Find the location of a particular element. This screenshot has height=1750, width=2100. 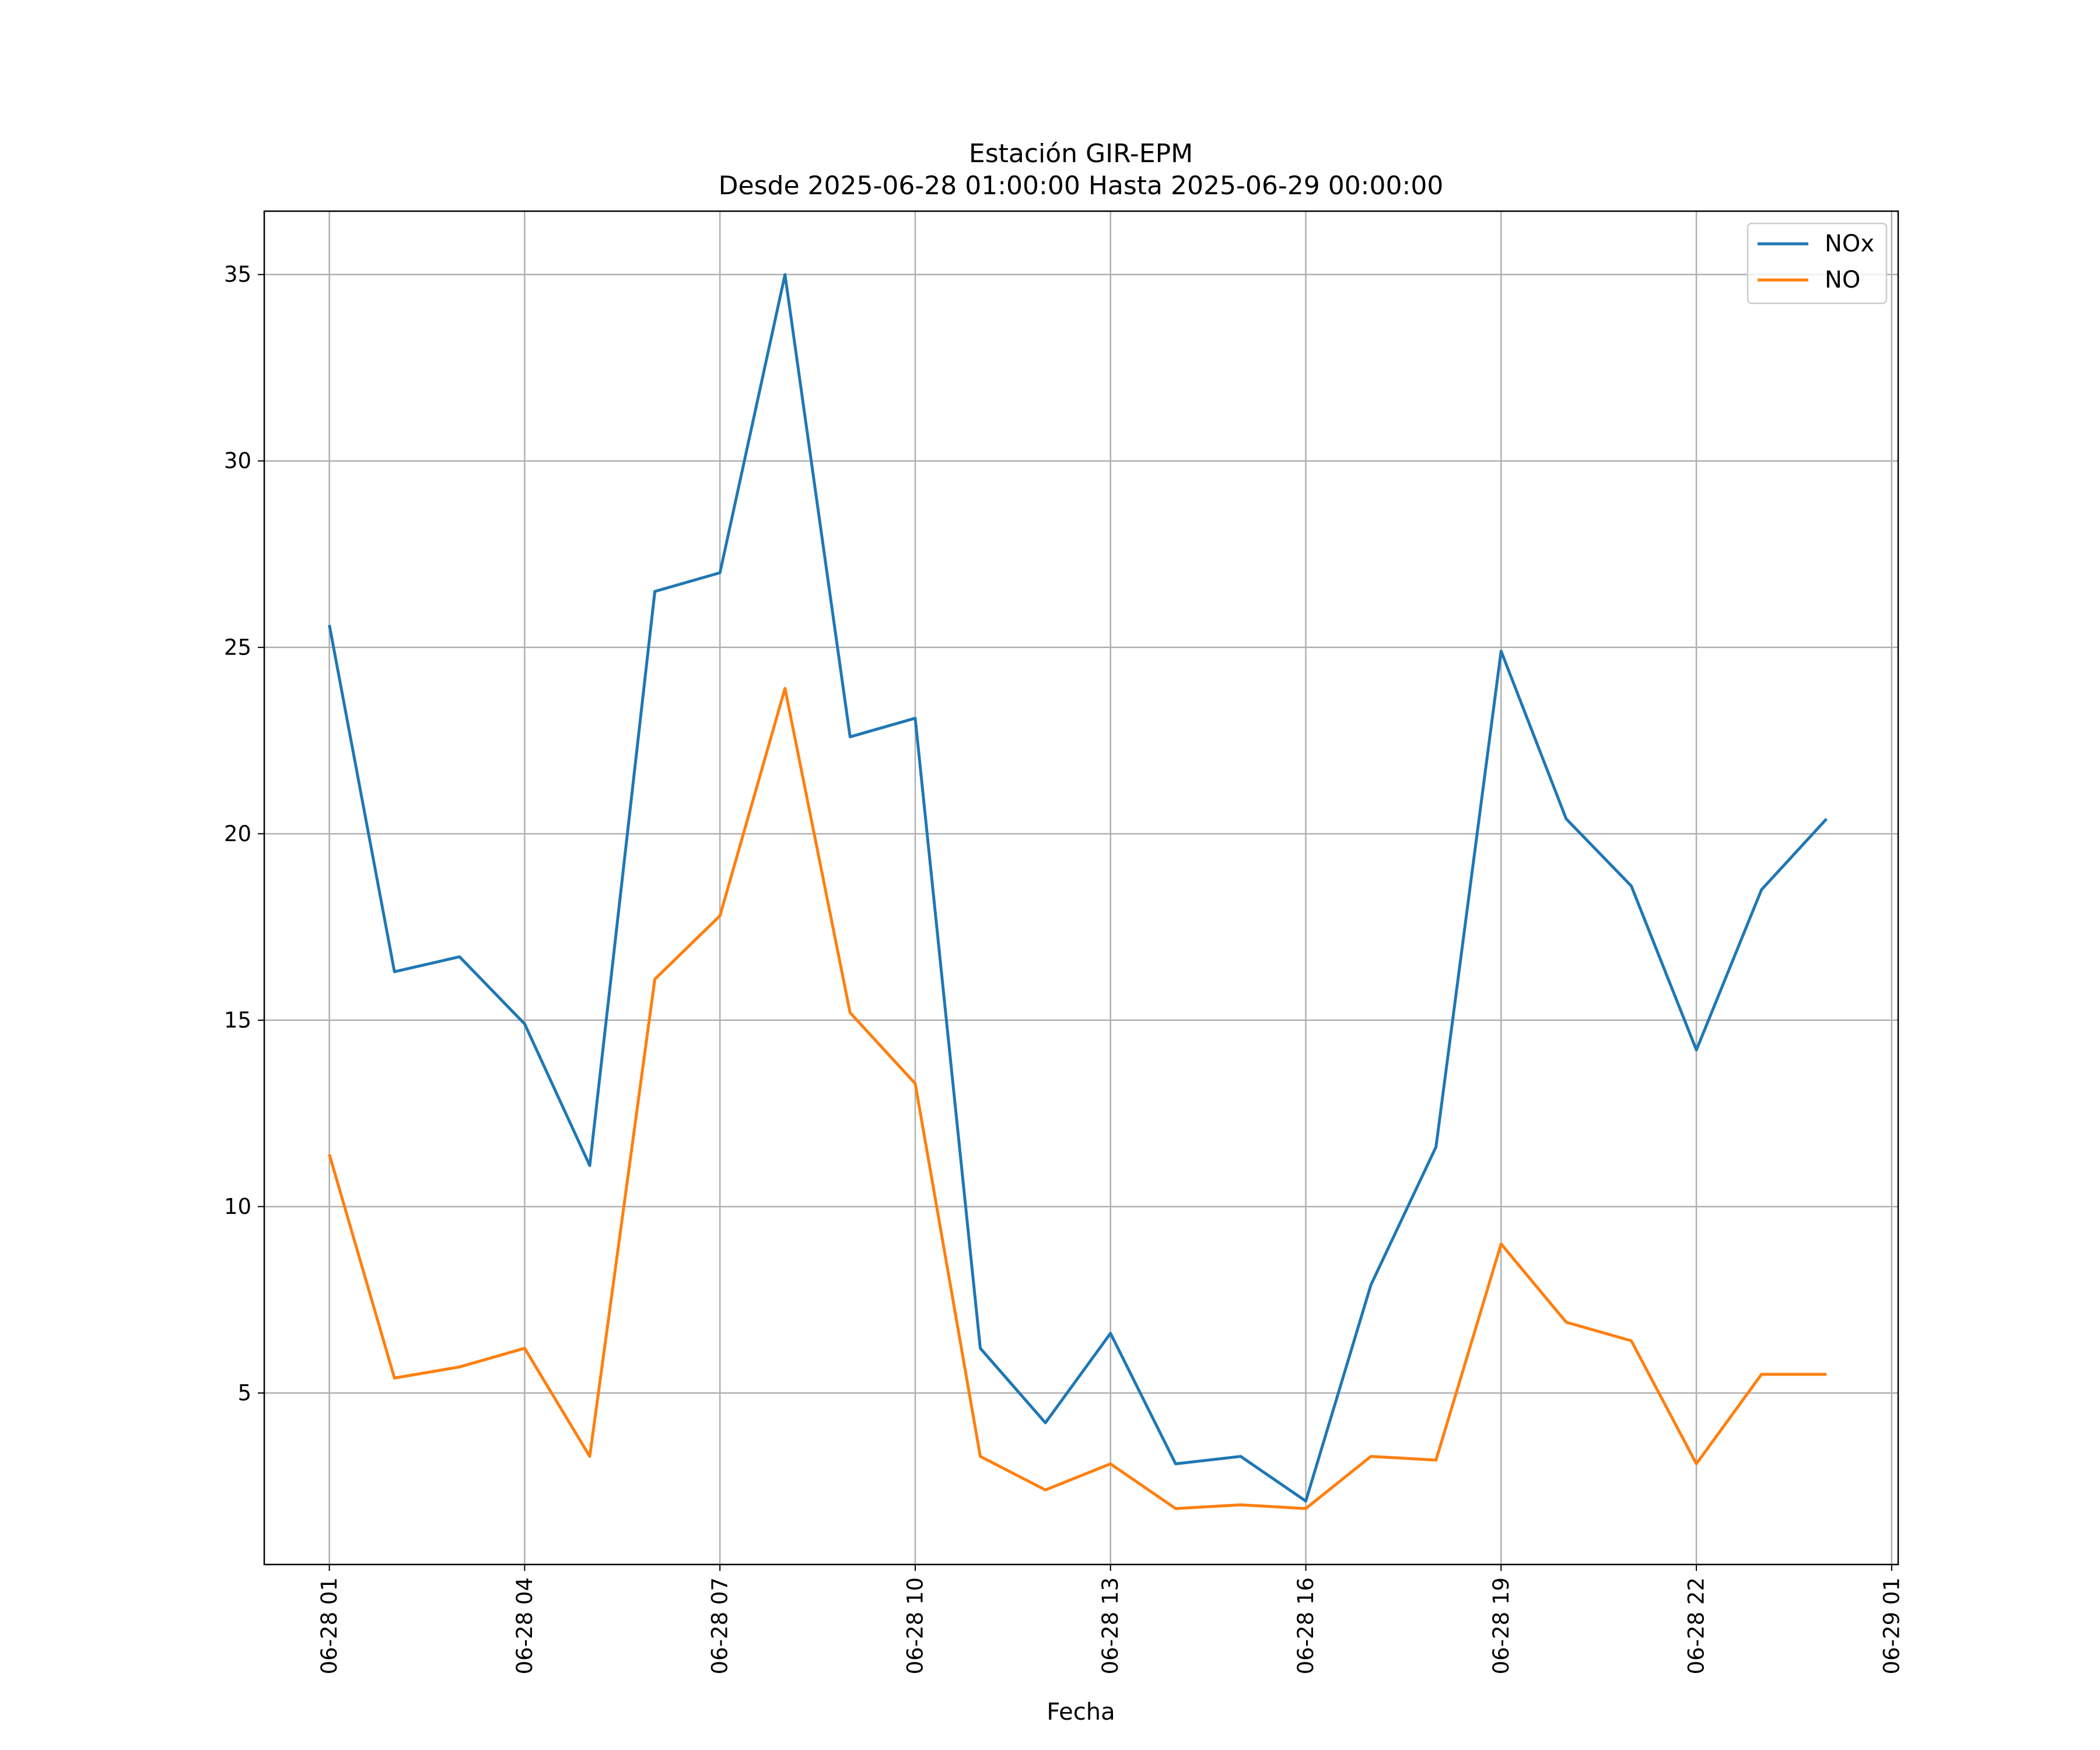

x-tick-label: 06-28 16 is located at coordinates (1305, 1625).